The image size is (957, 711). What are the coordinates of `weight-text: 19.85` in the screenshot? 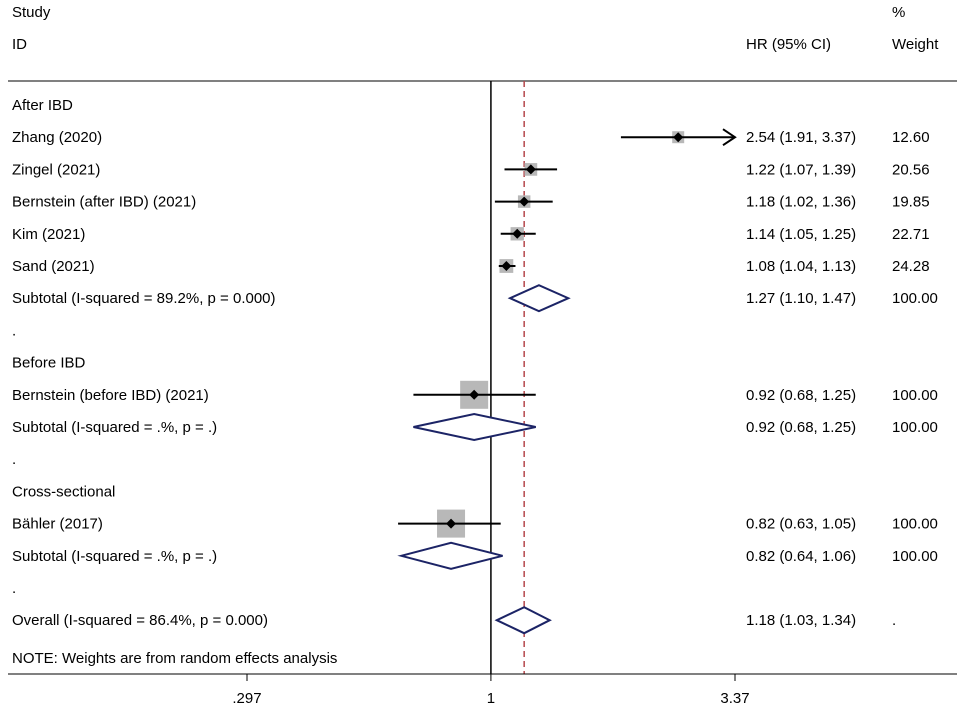 It's located at (911, 202).